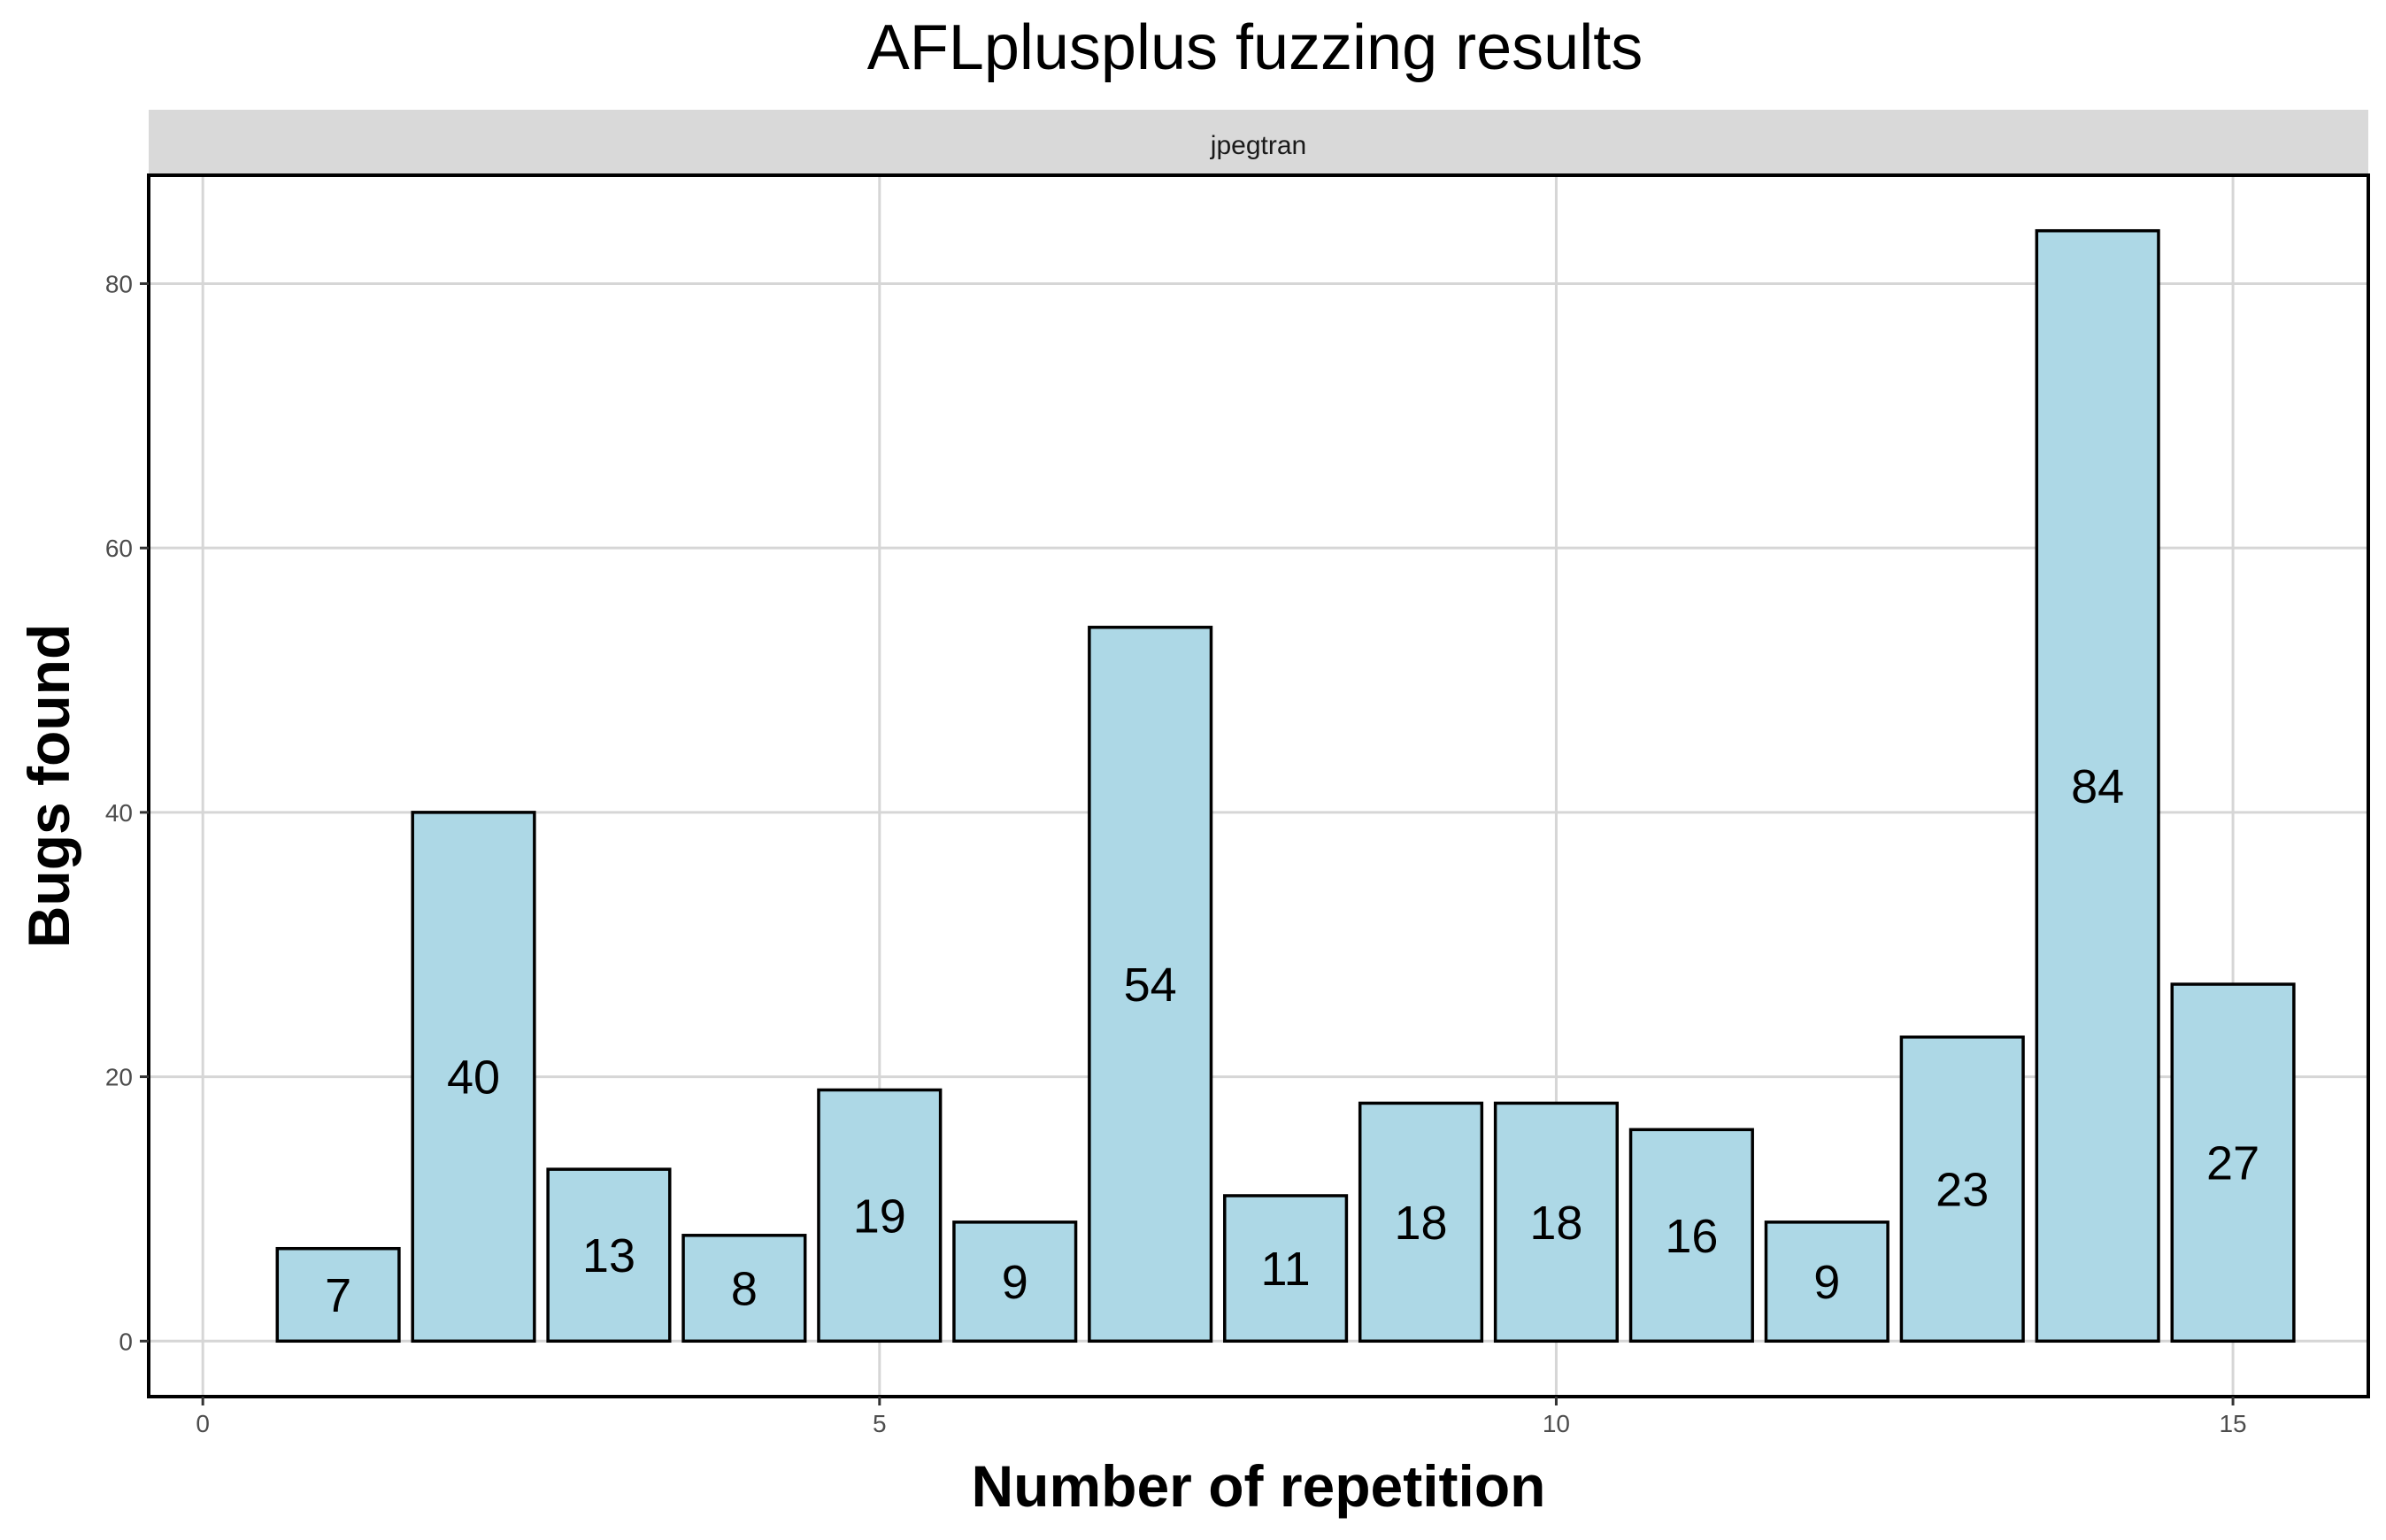  I want to click on bar-value-label: 23, so click(1963, 1190).